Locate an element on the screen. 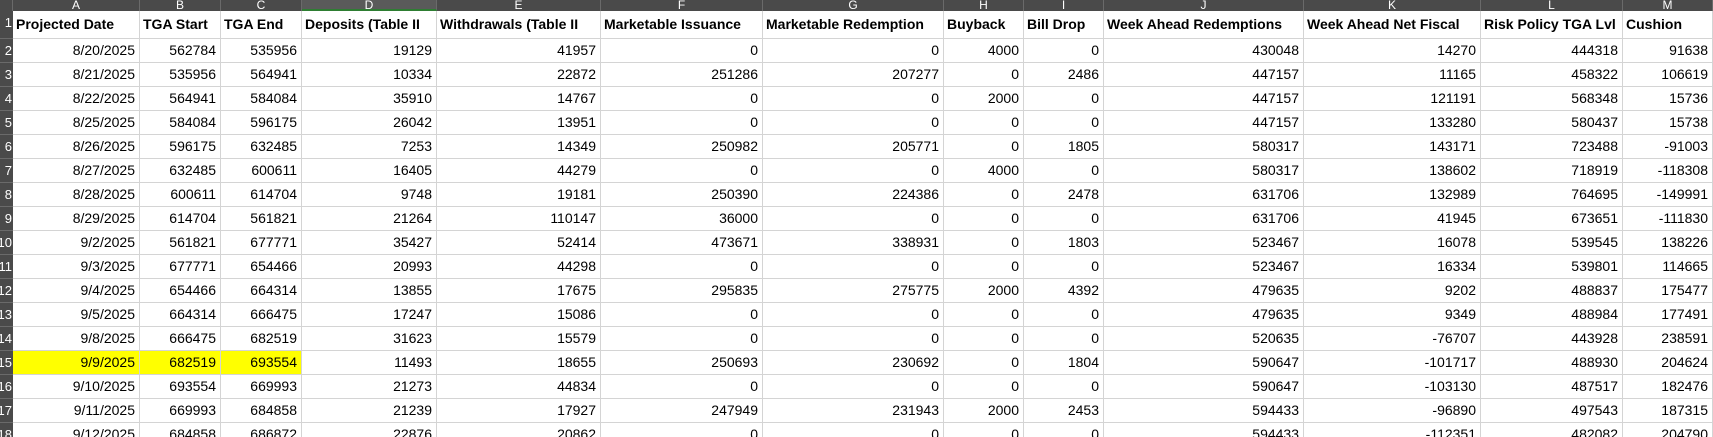  number-cell: 138602 is located at coordinates (1392, 171).